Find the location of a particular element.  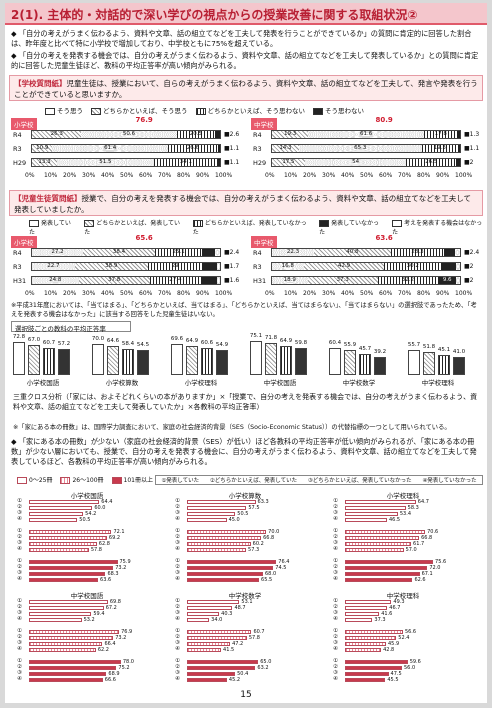

panel3-value: 57.0 is located at coordinates (411, 550).